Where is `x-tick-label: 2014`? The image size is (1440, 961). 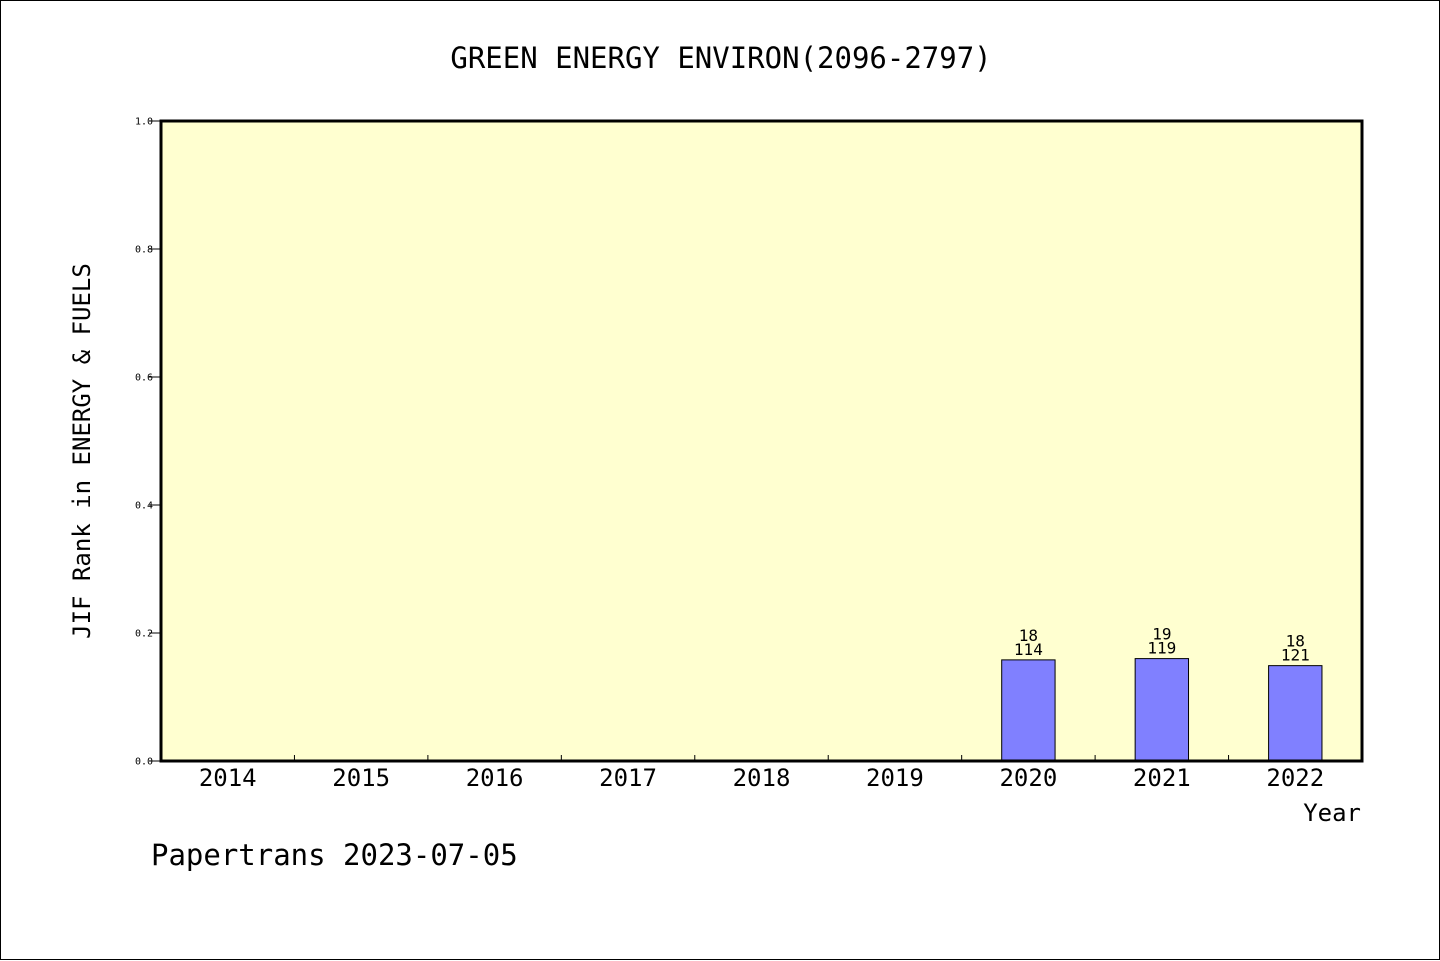
x-tick-label: 2014 is located at coordinates (228, 778).